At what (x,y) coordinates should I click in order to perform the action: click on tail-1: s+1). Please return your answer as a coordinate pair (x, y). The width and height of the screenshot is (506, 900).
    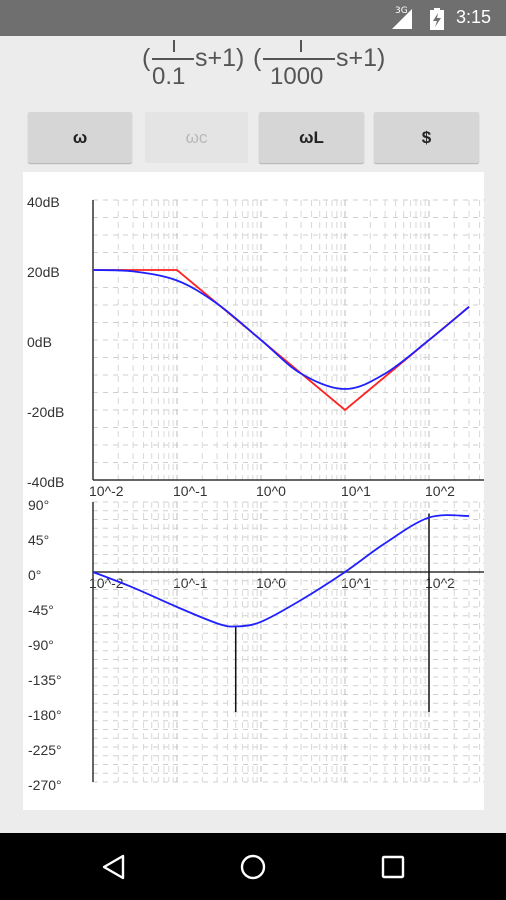
    Looking at the image, I should click on (220, 58).